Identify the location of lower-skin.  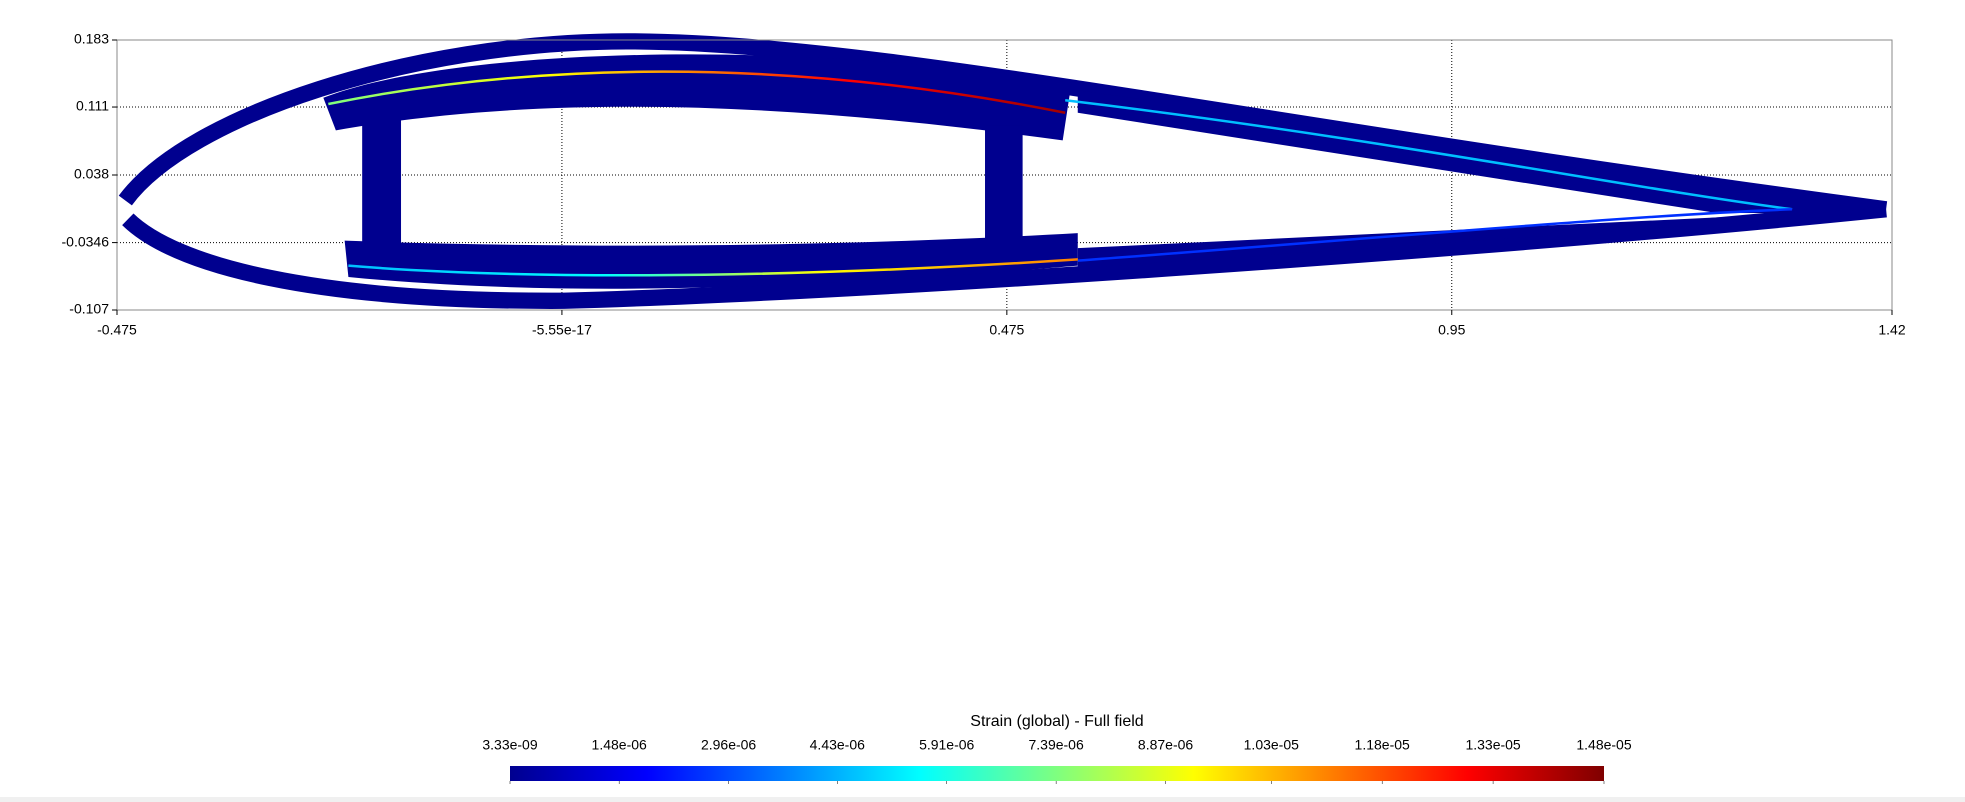
(1004, 255).